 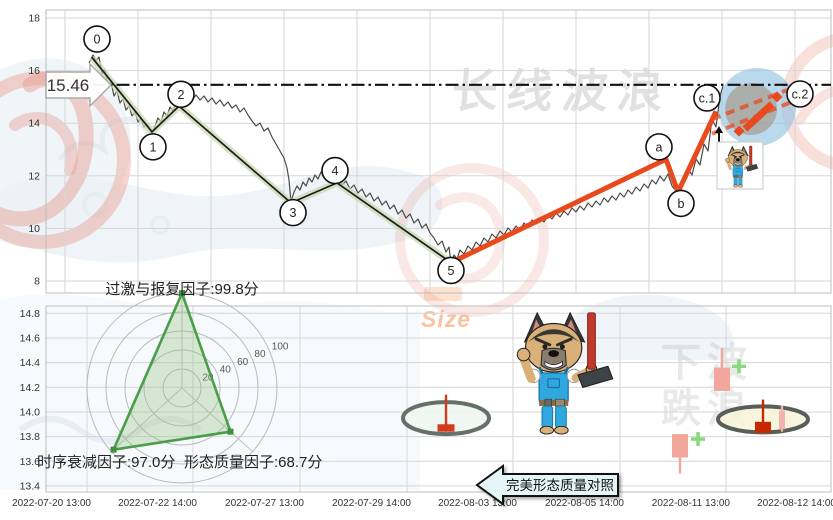 What do you see at coordinates (260, 354) in the screenshot?
I see `svg-text: 80` at bounding box center [260, 354].